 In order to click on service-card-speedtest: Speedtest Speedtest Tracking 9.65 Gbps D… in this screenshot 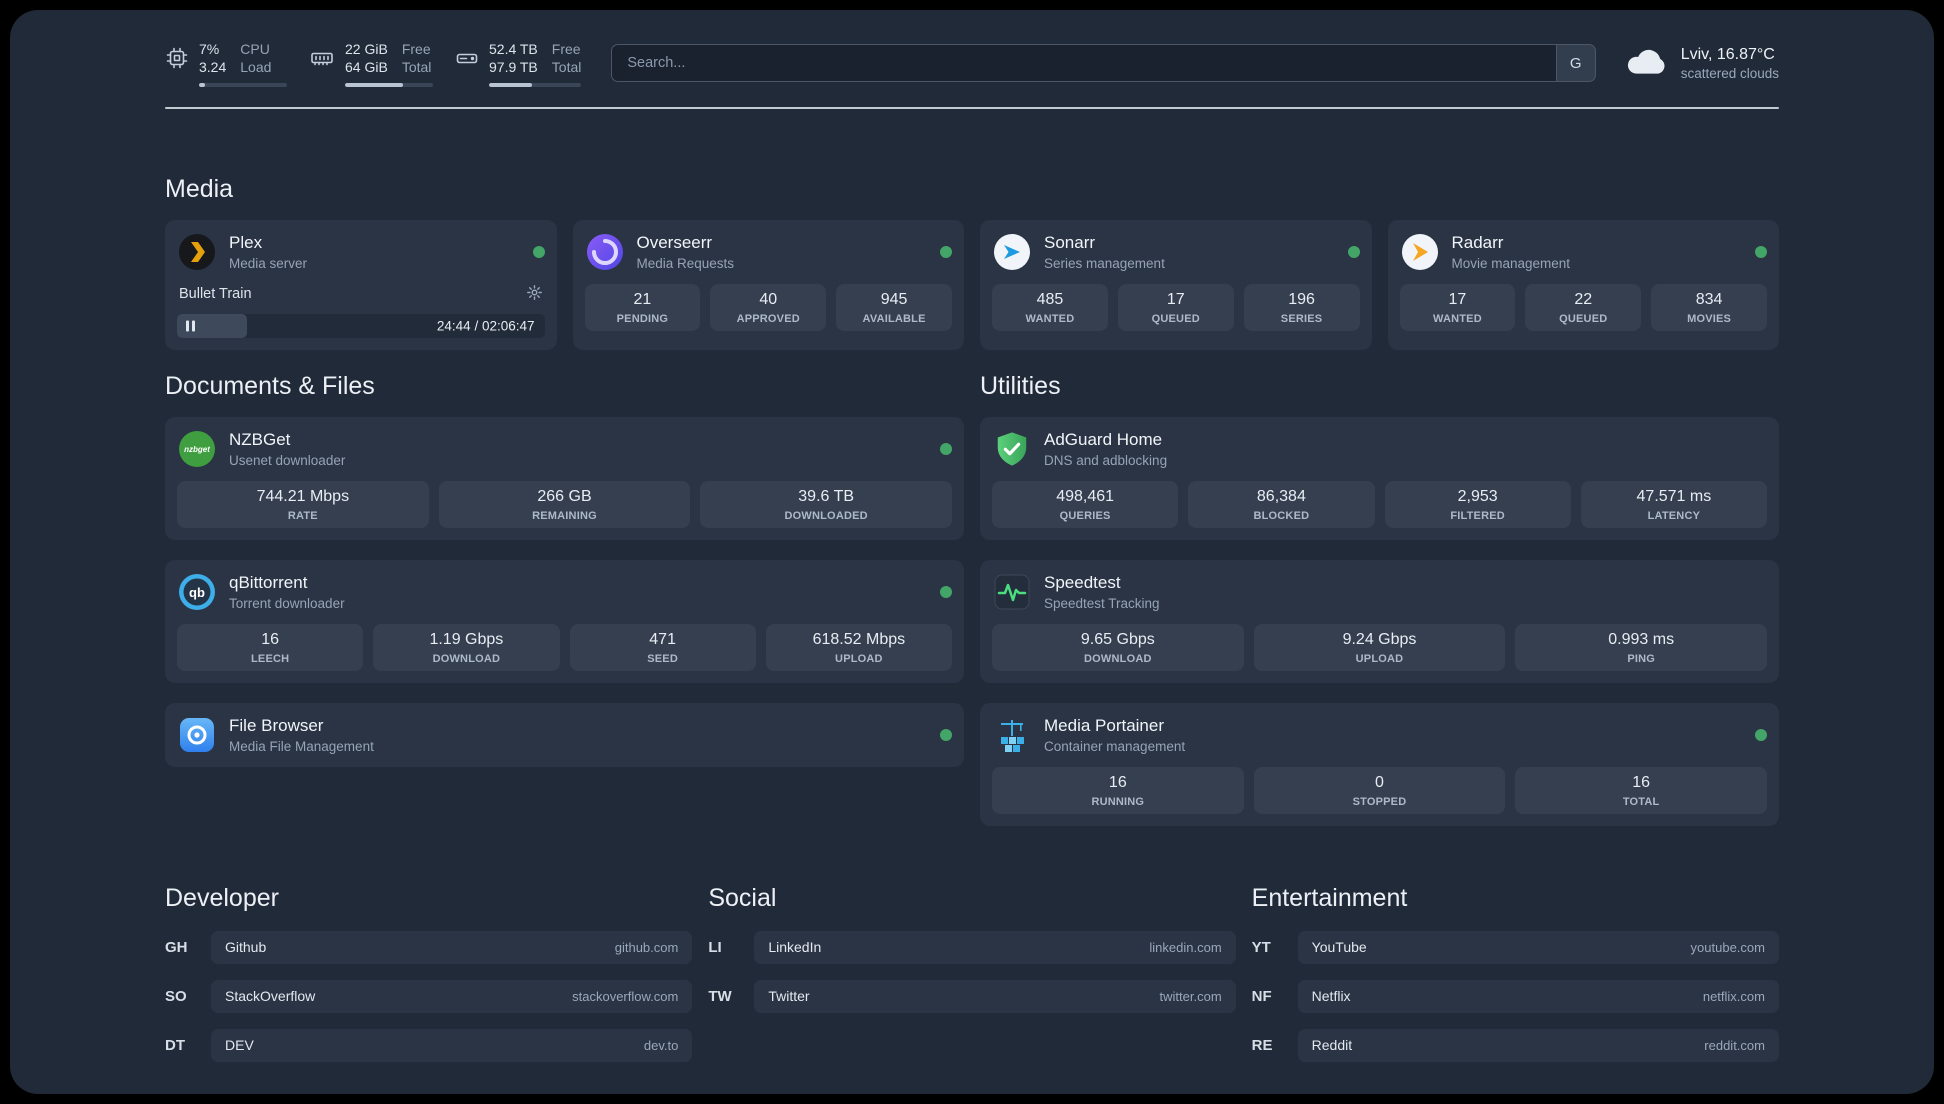, I will do `click(1379, 621)`.